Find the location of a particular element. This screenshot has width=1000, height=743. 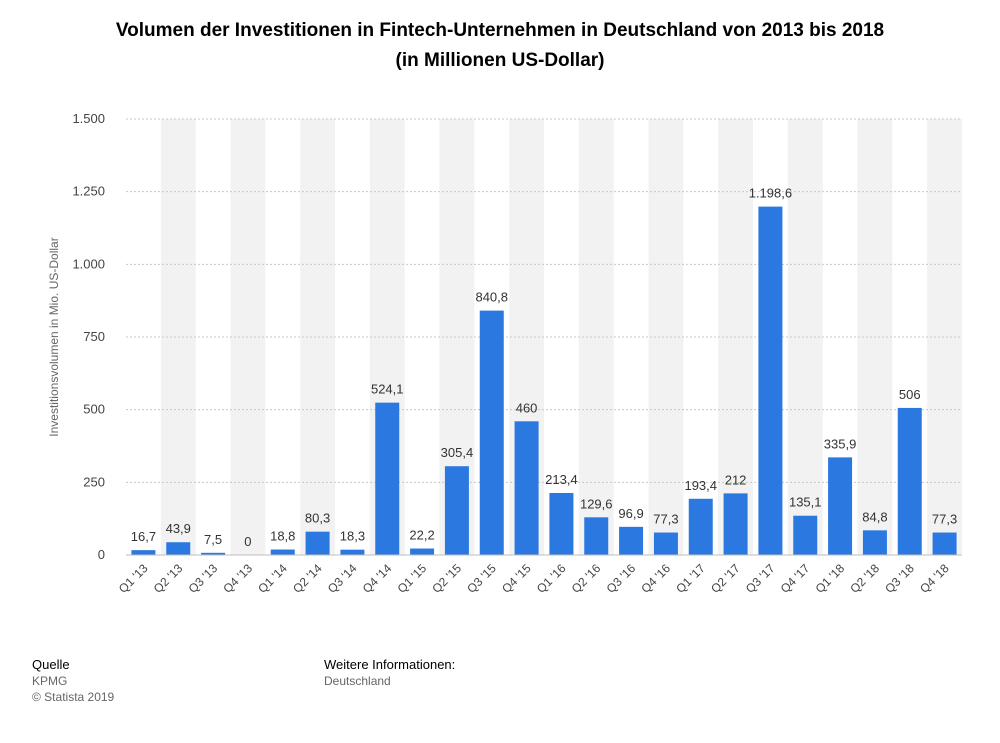

x-tick-label: Q1 '13 is located at coordinates (133, 578).